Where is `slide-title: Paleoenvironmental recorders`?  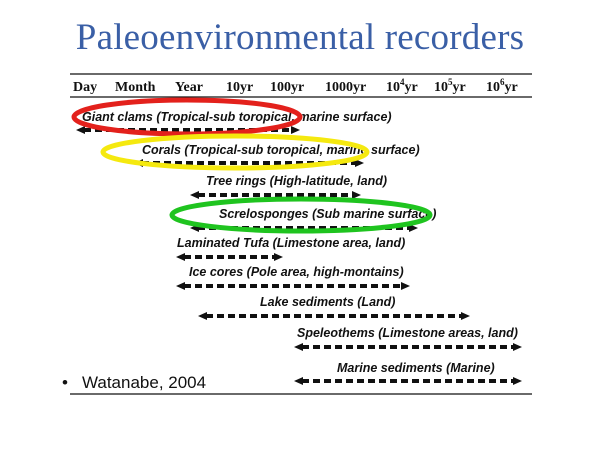
slide-title: Paleoenvironmental recorders is located at coordinates (300, 37).